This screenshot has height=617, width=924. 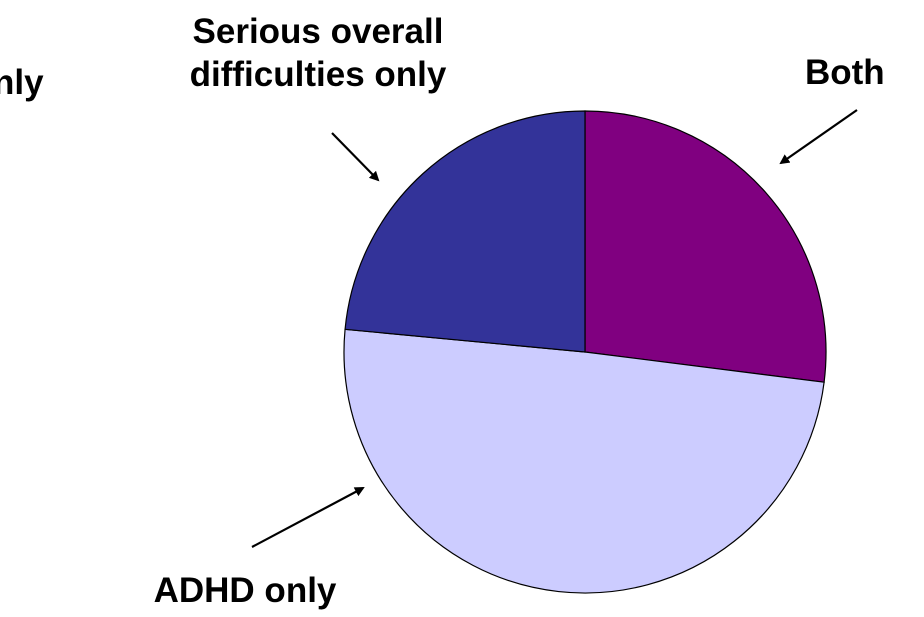 I want to click on slice-label: Both, so click(x=845, y=72).